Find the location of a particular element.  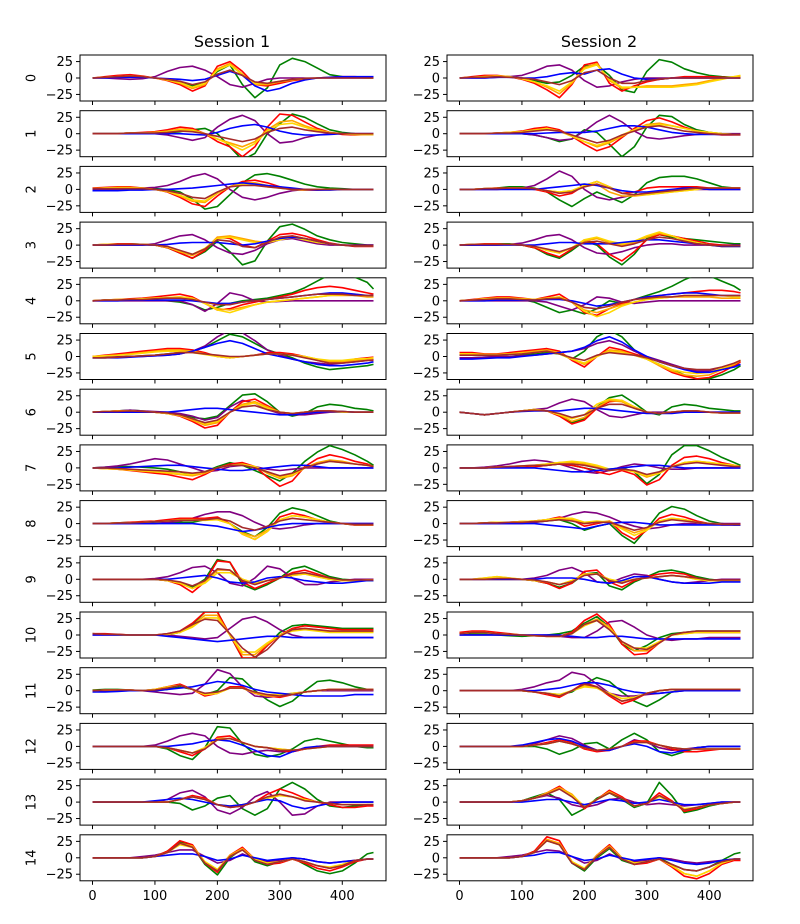

subplot-s1-row-7: 250 −25 7 is located at coordinates (206, 469).